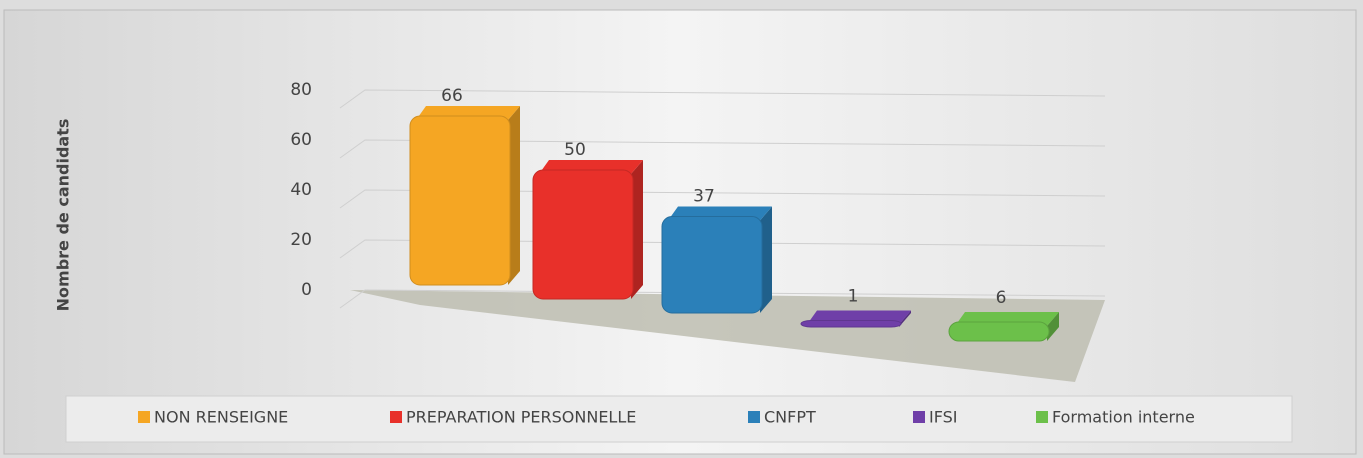  Describe the element at coordinates (704, 197) in the screenshot. I see `data-label: 37` at that location.